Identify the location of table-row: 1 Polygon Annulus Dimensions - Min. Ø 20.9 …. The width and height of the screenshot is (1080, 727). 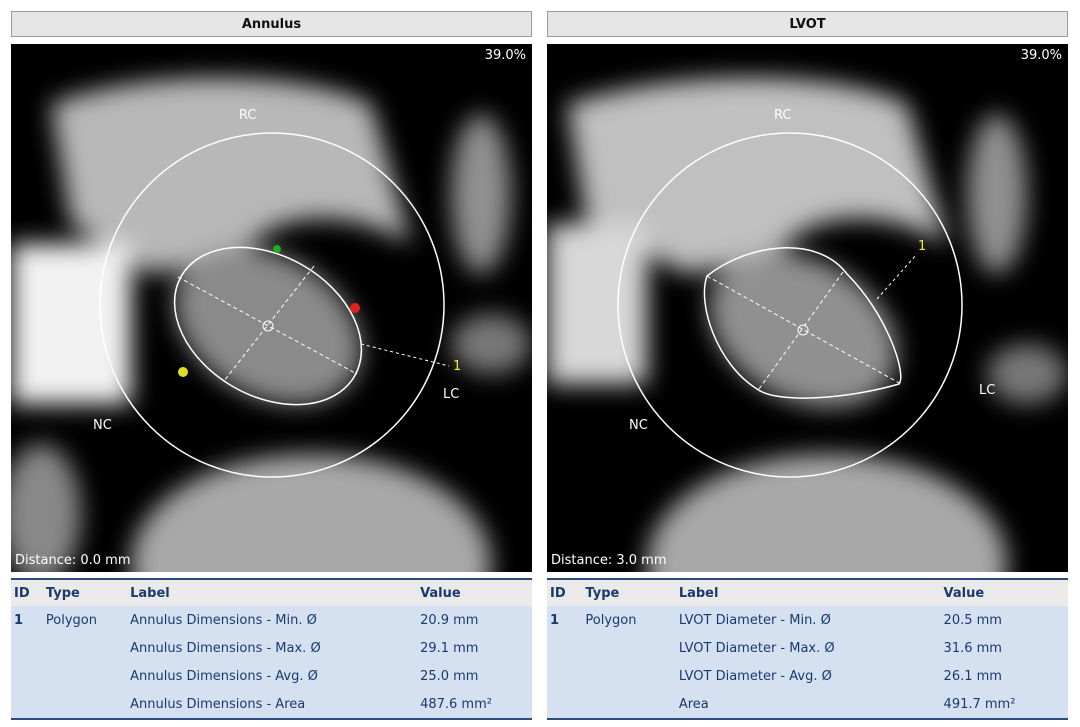
(271, 620).